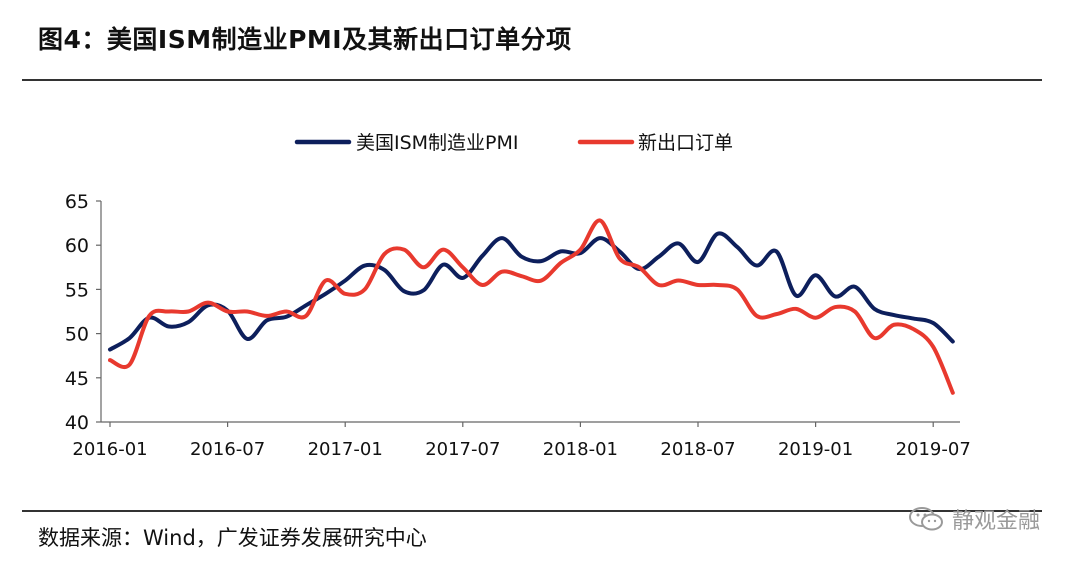  I want to click on x-tick-label: 2019-07, so click(933, 449).